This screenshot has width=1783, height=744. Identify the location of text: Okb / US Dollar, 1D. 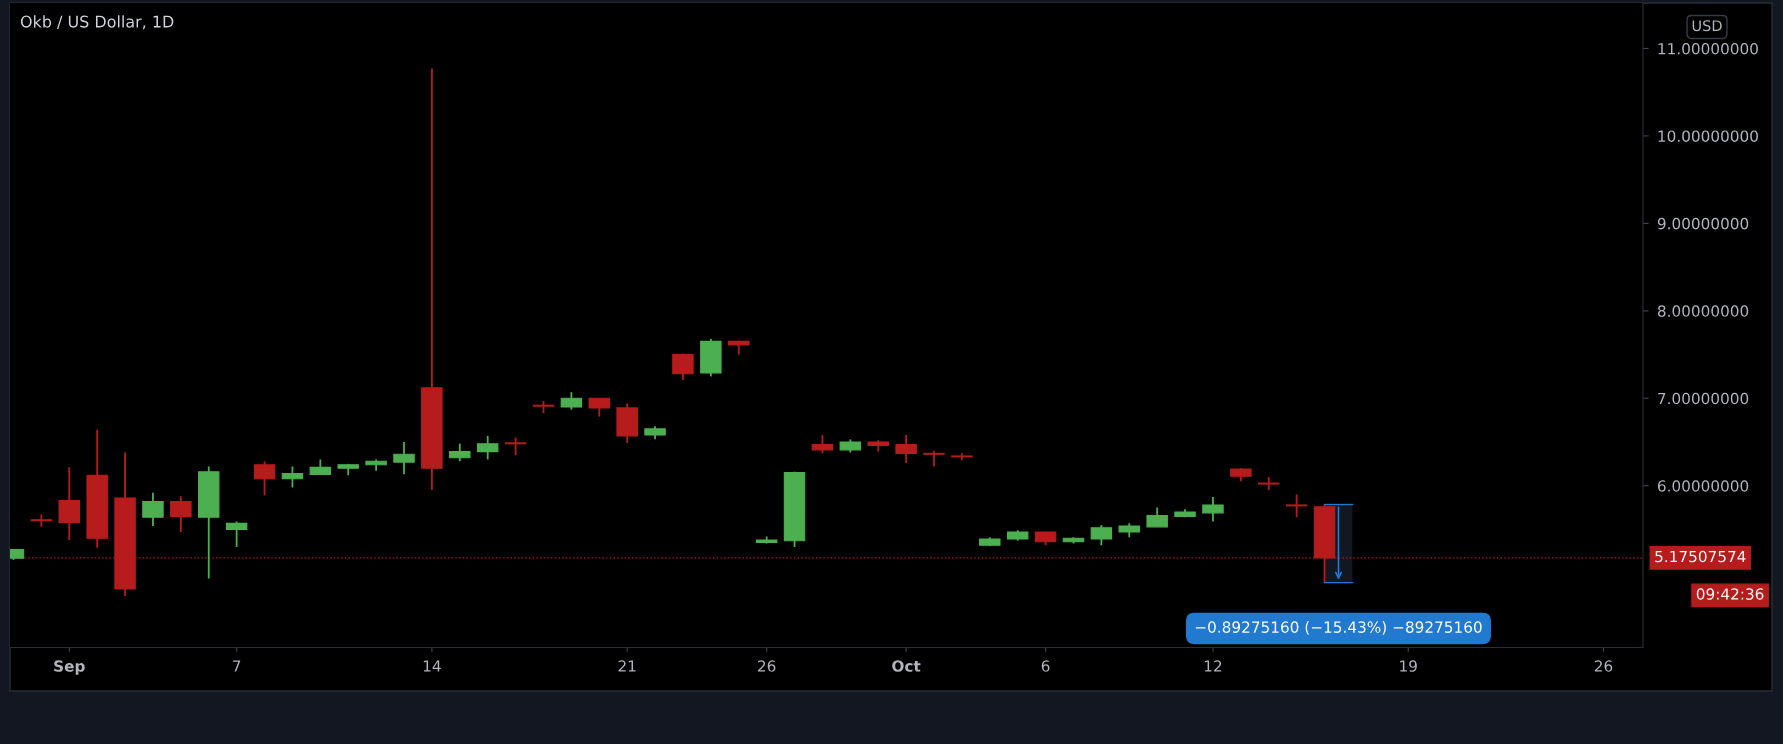
(97, 22).